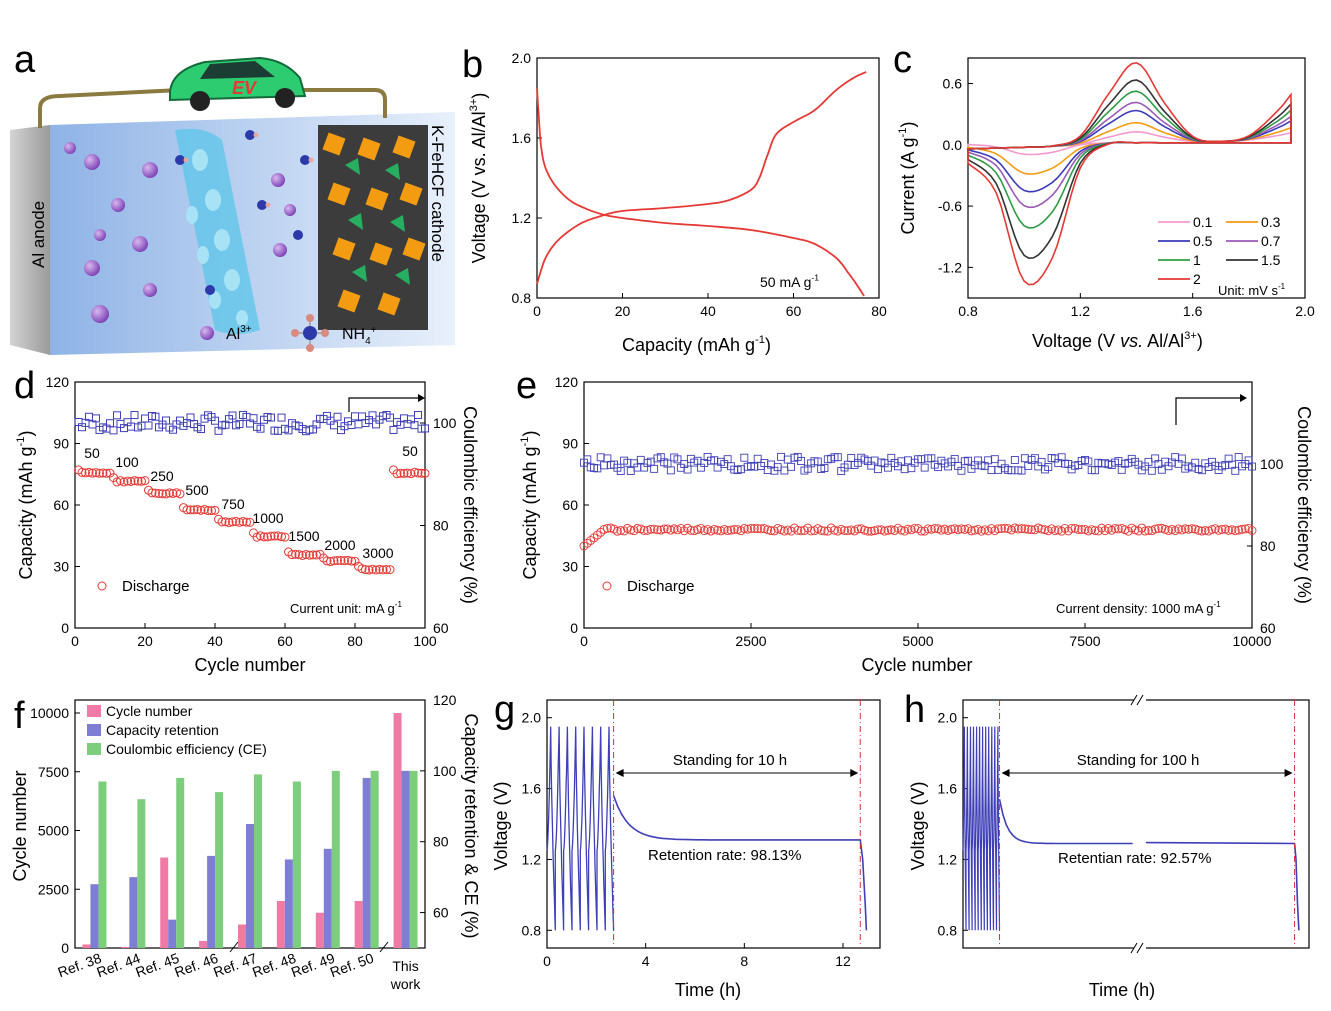 This screenshot has height=1011, width=1331. What do you see at coordinates (343, 103) in the screenshot?
I see `wire-right` at bounding box center [343, 103].